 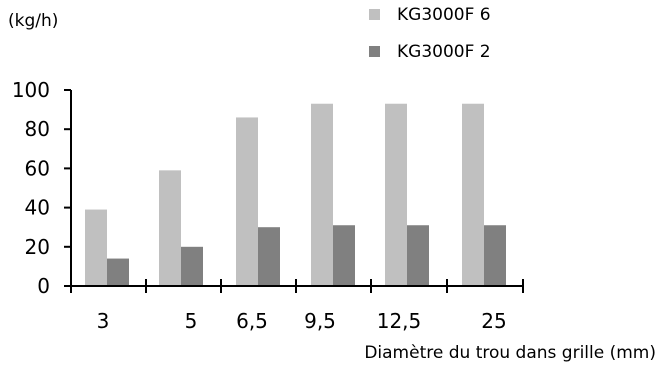 I want to click on legend-label: KG3000F 2, so click(x=444, y=52).